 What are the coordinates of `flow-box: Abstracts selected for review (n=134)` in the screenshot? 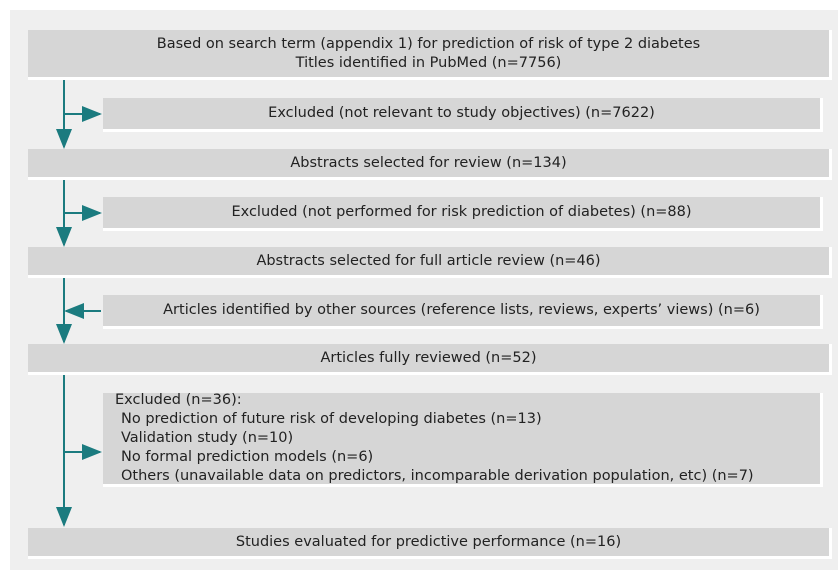 It's located at (430, 164).